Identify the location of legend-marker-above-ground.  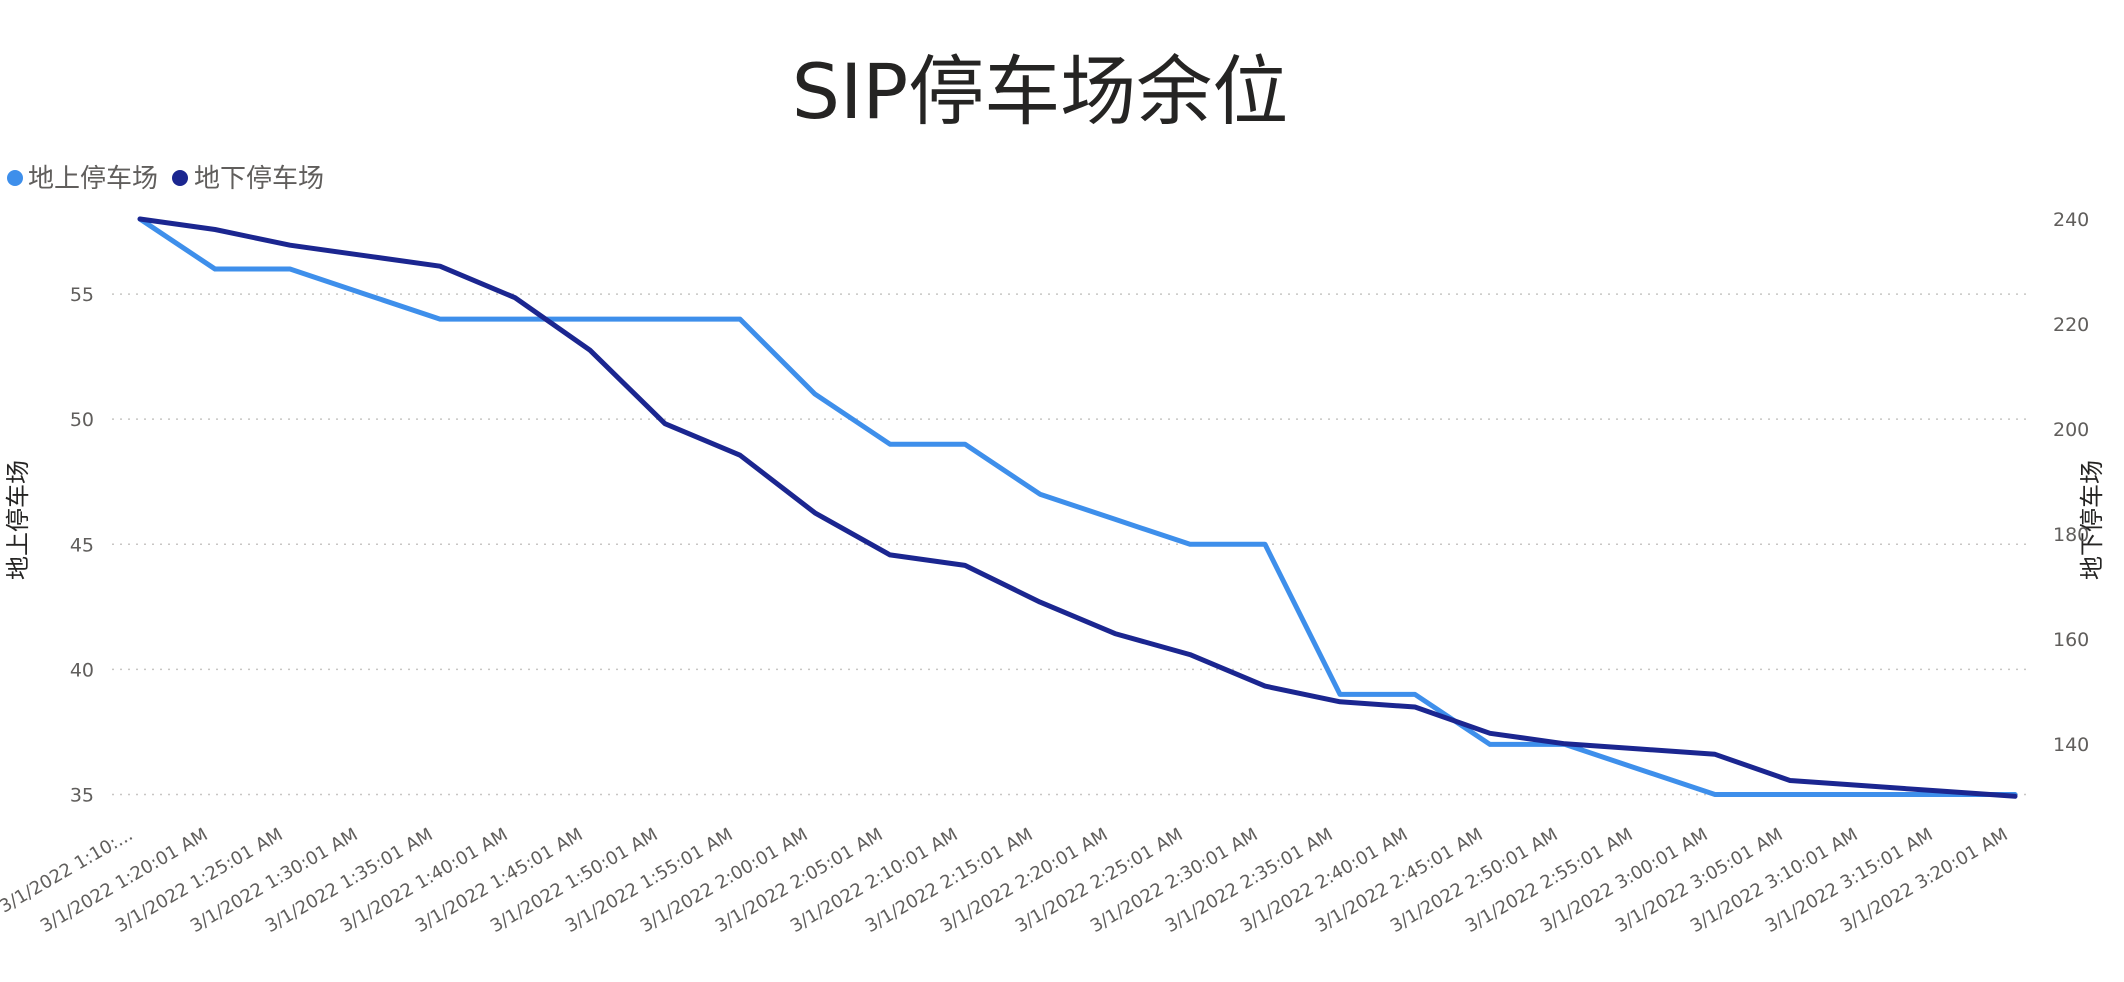
(15, 178).